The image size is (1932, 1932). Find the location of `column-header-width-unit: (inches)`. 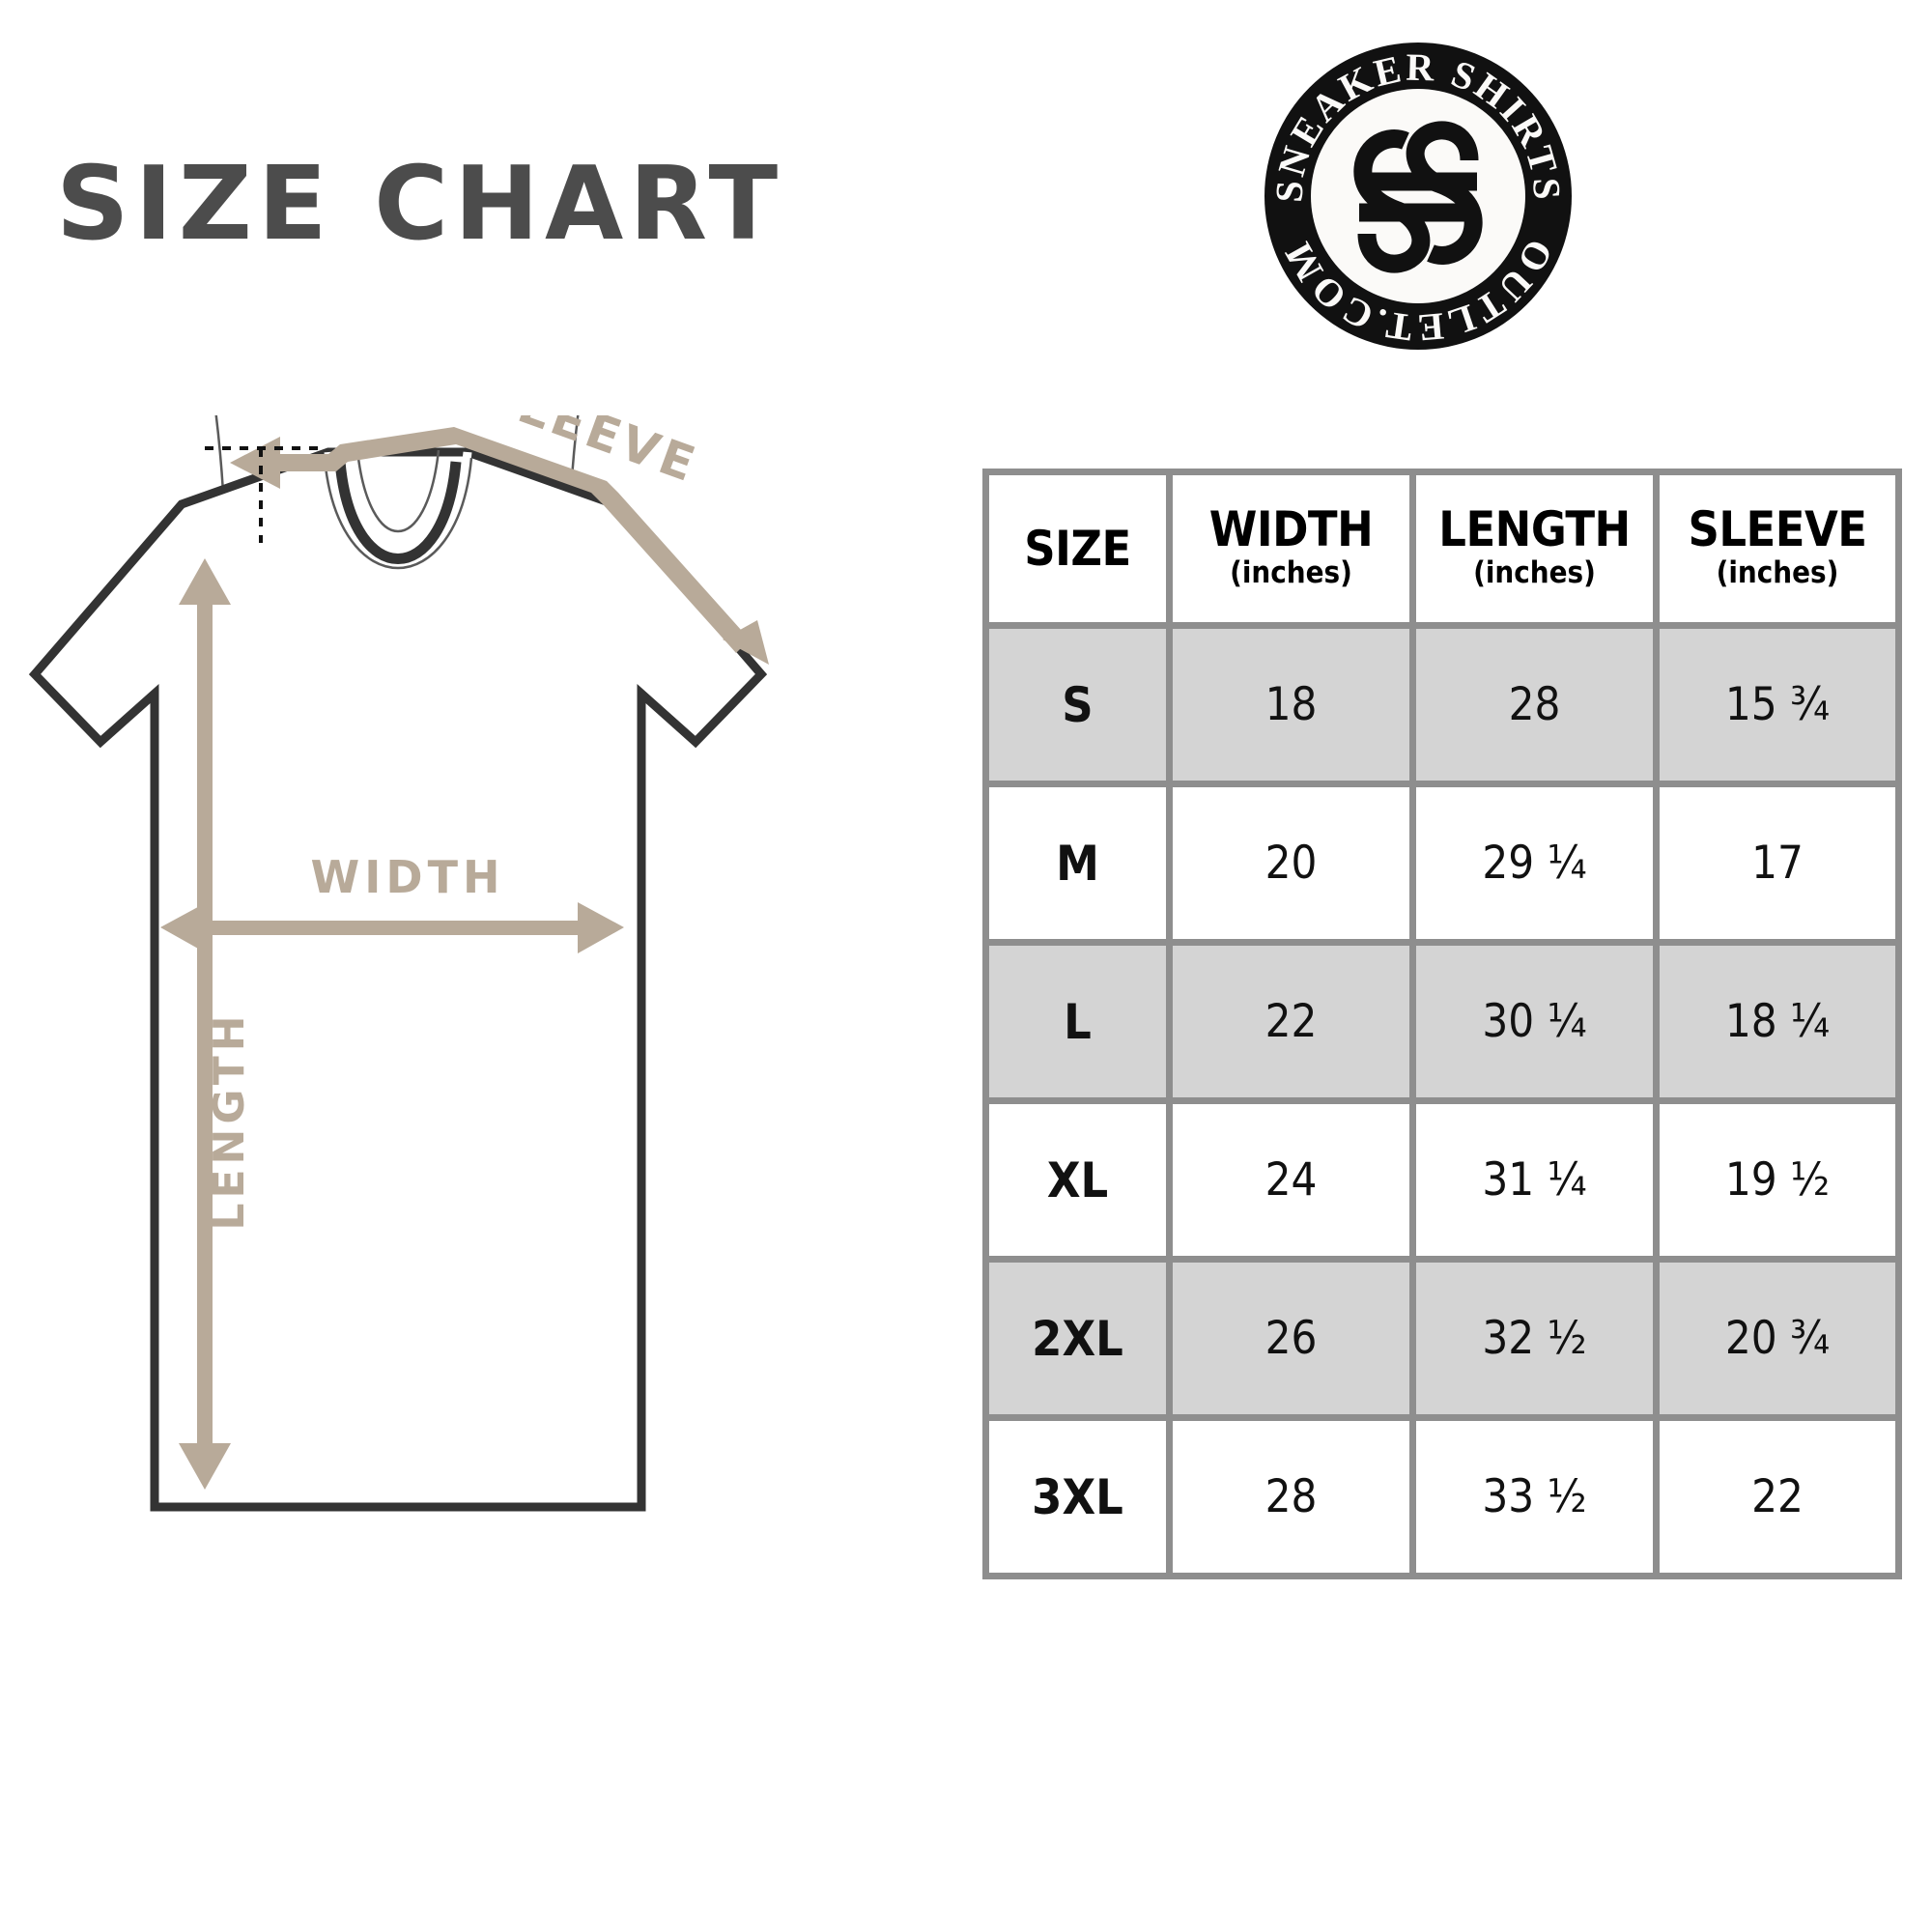

column-header-width-unit: (inches) is located at coordinates (1291, 573).